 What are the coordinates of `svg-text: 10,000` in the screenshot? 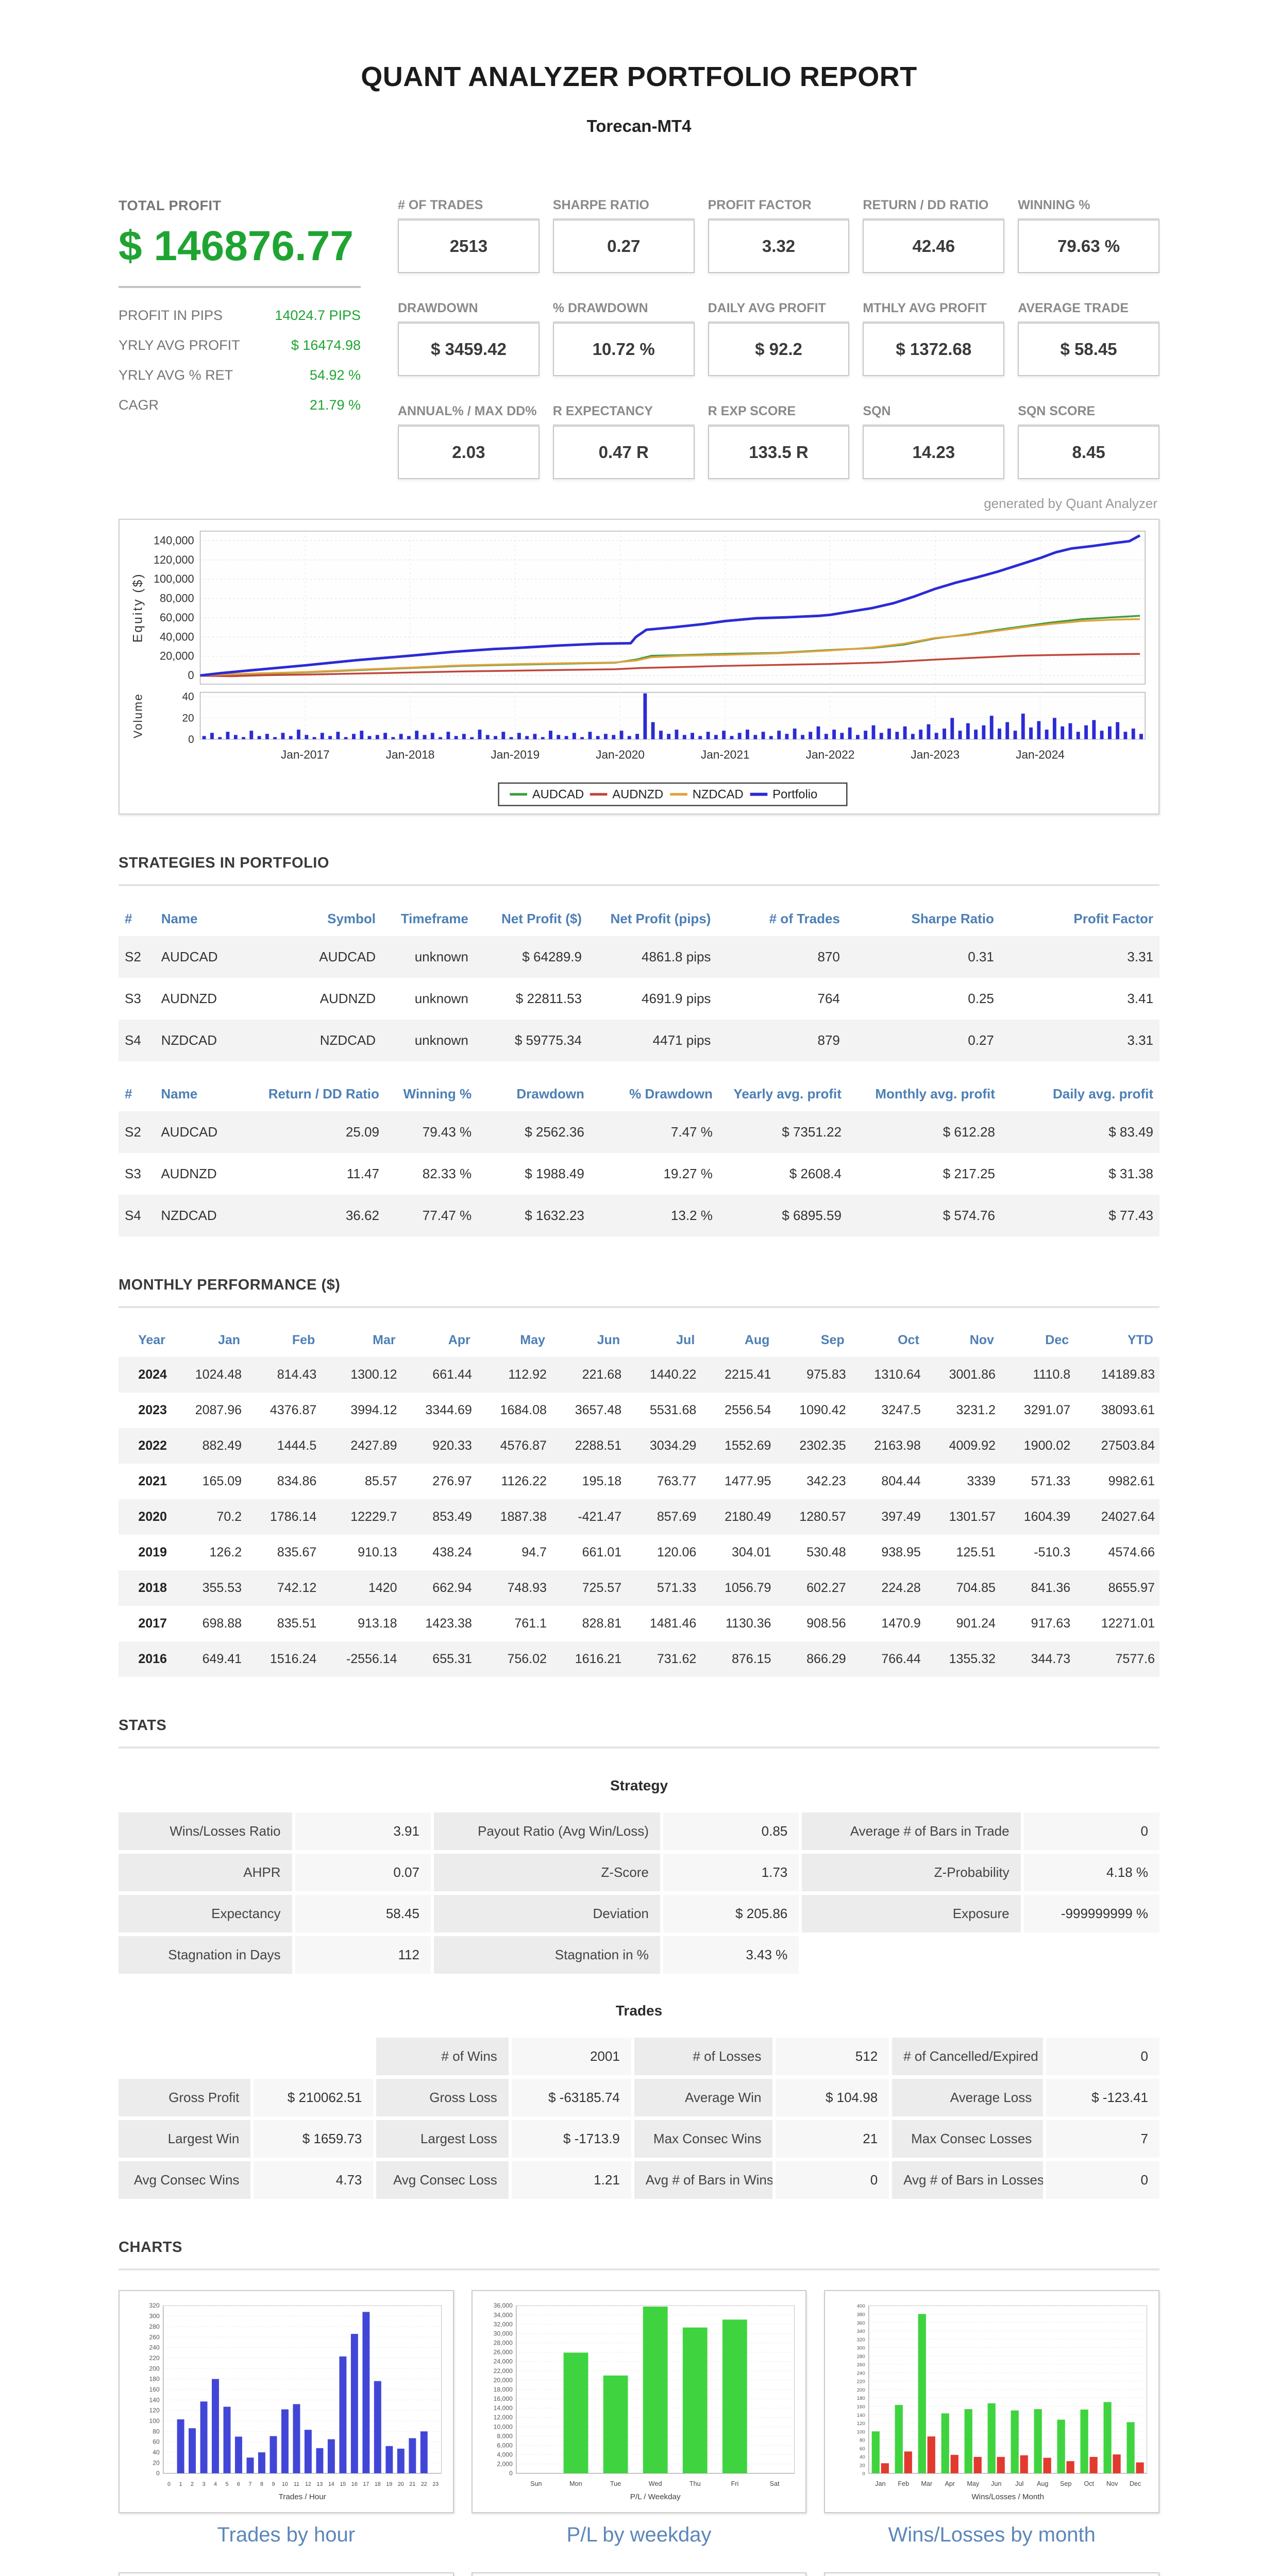 It's located at (503, 2427).